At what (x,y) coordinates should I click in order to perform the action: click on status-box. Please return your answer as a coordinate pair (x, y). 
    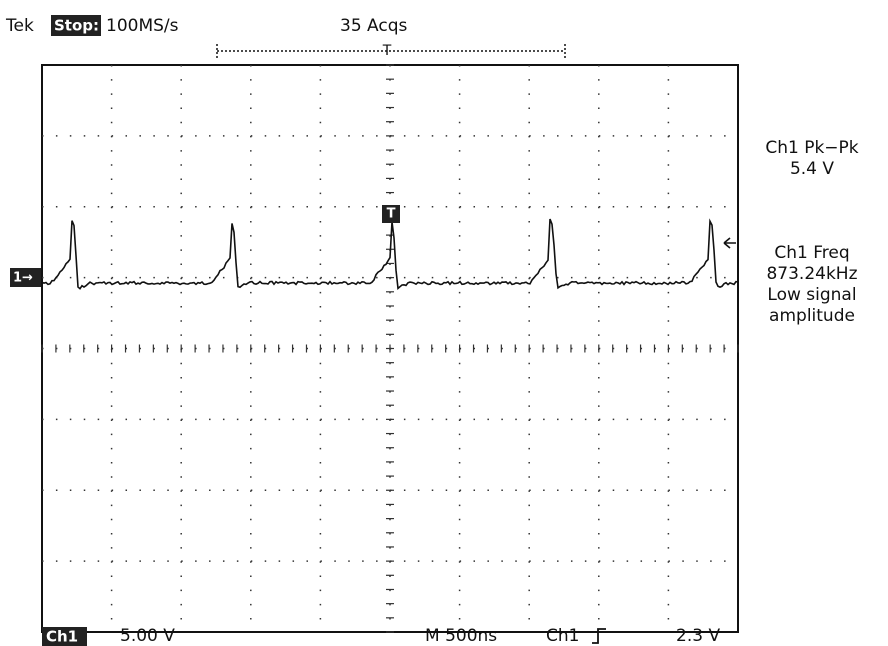
    Looking at the image, I should click on (76, 25).